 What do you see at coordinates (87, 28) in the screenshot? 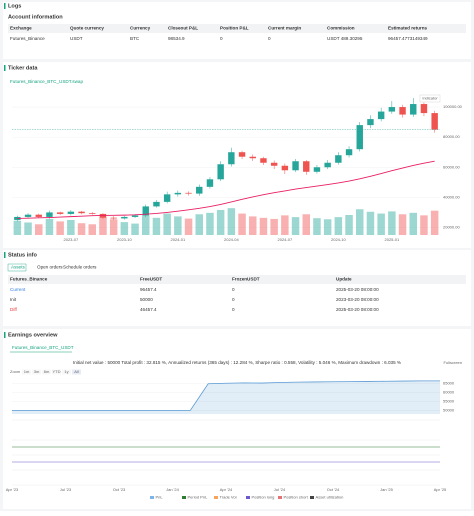
I see `column-header: Quote currency` at bounding box center [87, 28].